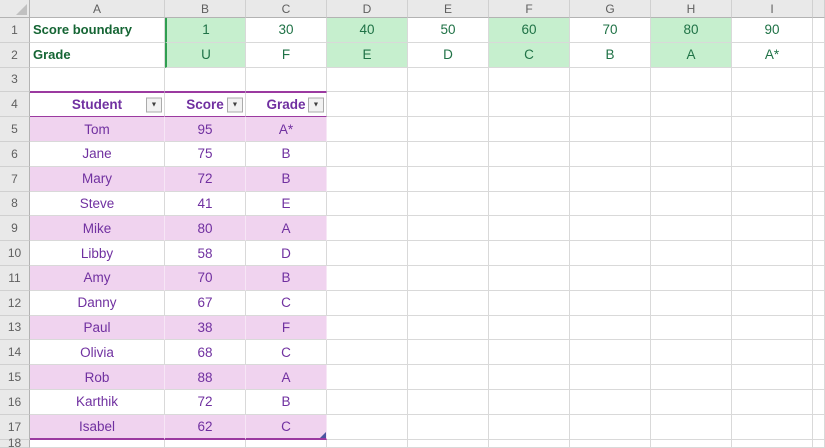  Describe the element at coordinates (691, 303) in the screenshot. I see `cell-H12` at that location.